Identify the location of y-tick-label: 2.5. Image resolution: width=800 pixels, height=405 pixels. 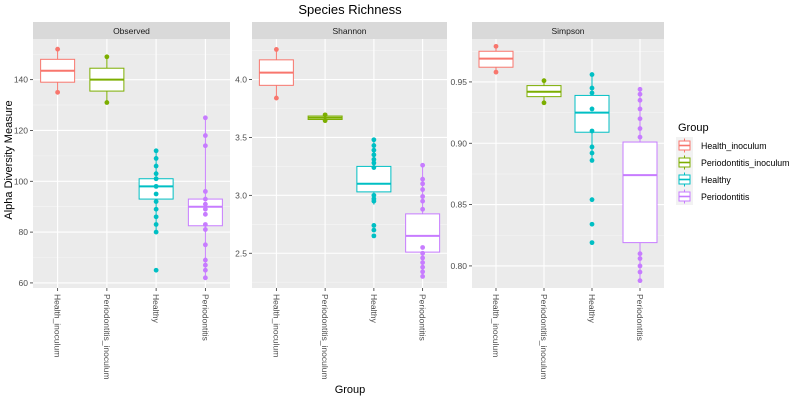
(241, 253).